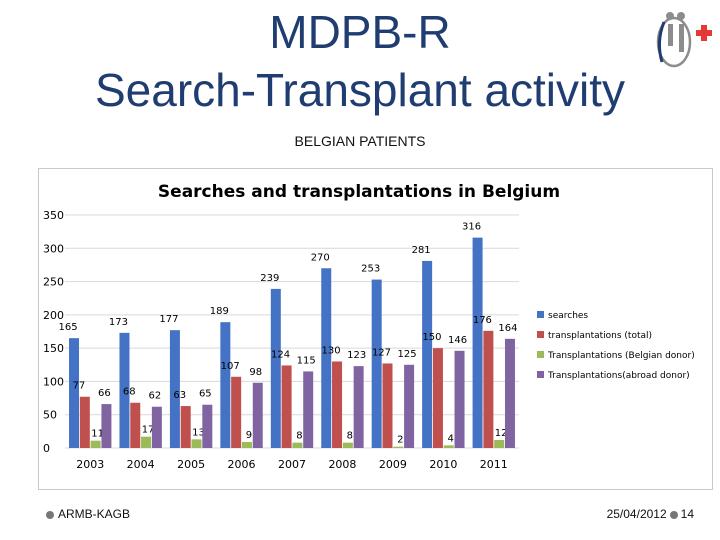  What do you see at coordinates (179, 395) in the screenshot?
I see `data-label: 63` at bounding box center [179, 395].